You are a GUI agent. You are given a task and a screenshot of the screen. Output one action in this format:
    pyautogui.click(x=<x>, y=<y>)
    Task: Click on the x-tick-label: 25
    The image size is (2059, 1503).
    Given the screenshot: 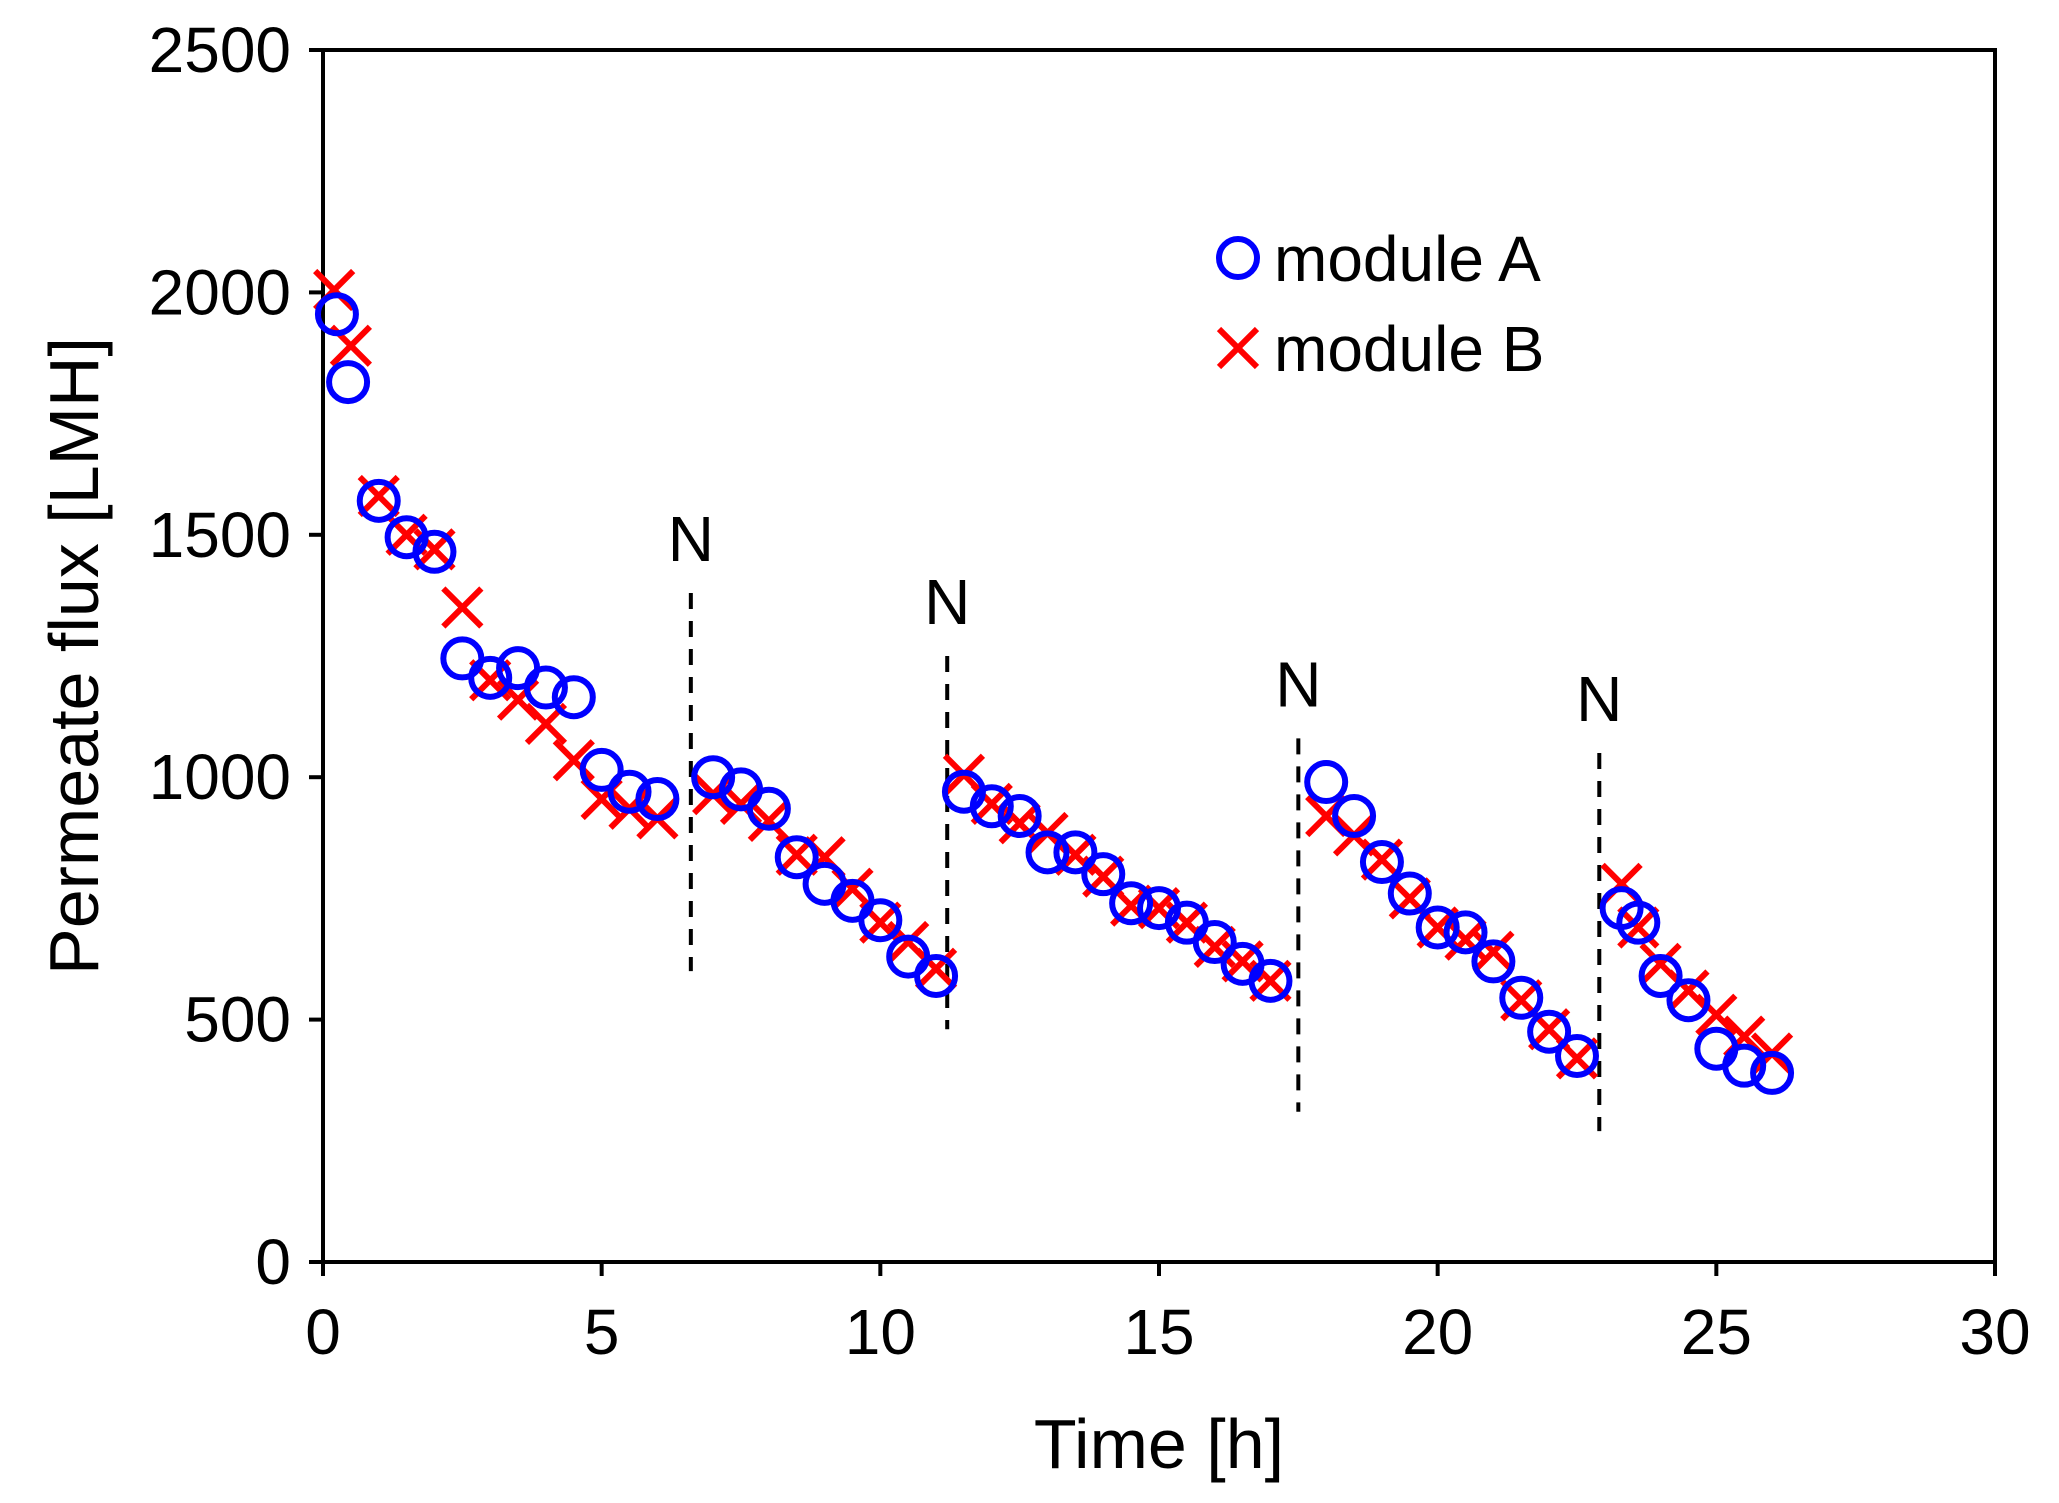 What is the action you would take?
    pyautogui.click(x=1716, y=1332)
    